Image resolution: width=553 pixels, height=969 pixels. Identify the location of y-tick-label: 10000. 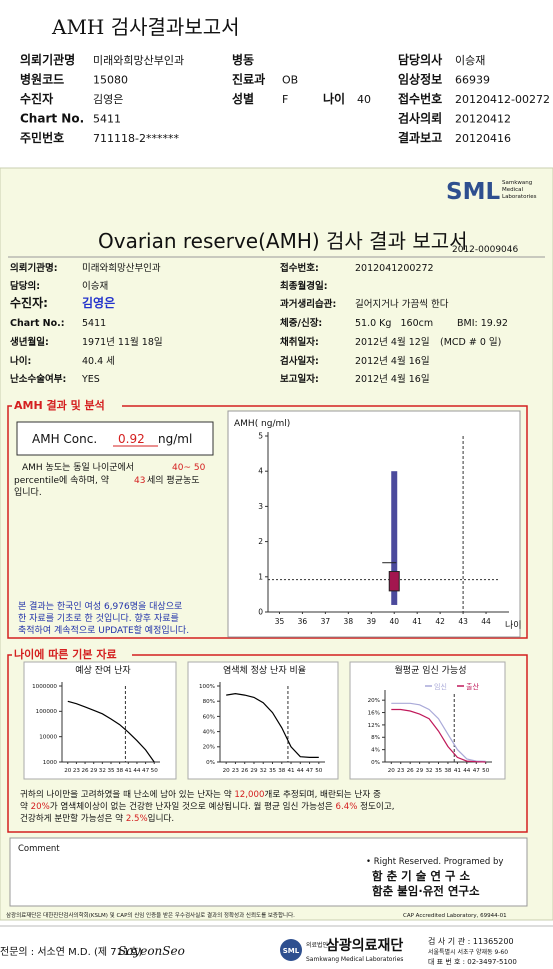
(48, 738).